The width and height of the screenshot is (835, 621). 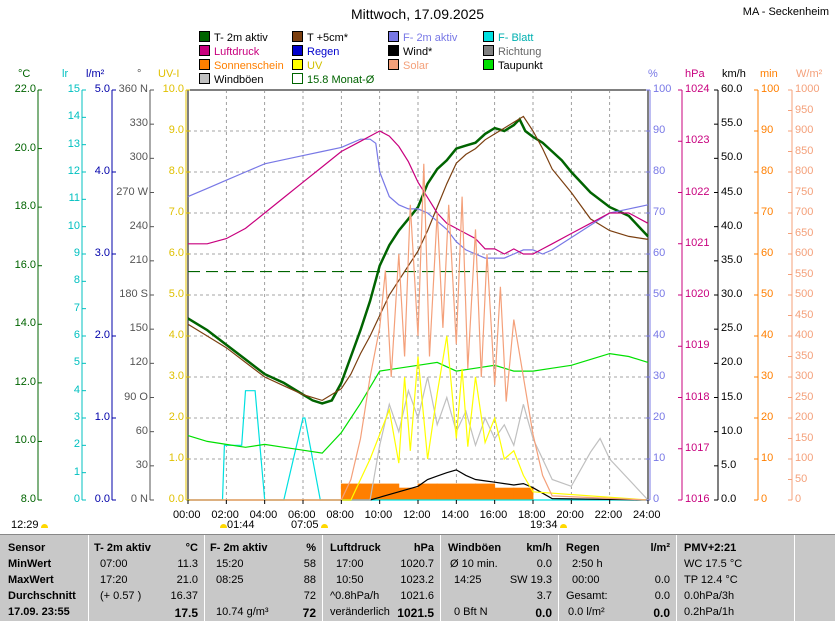 I want to click on tick-label-dir: 240, so click(x=138, y=225).